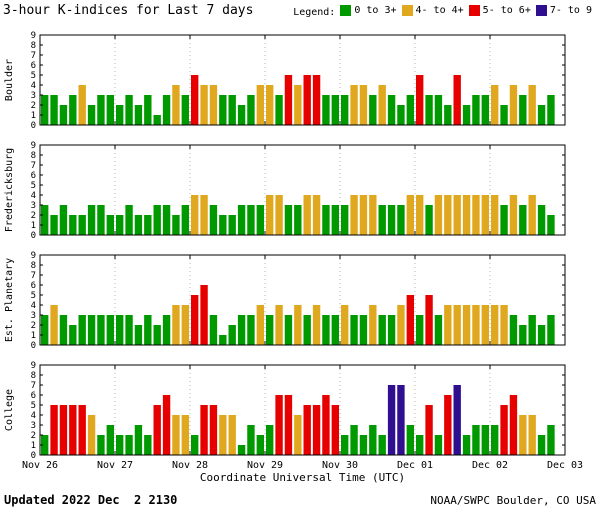 This screenshot has width=600, height=510. What do you see at coordinates (33, 46) in the screenshot?
I see `y-tick-label: 8` at bounding box center [33, 46].